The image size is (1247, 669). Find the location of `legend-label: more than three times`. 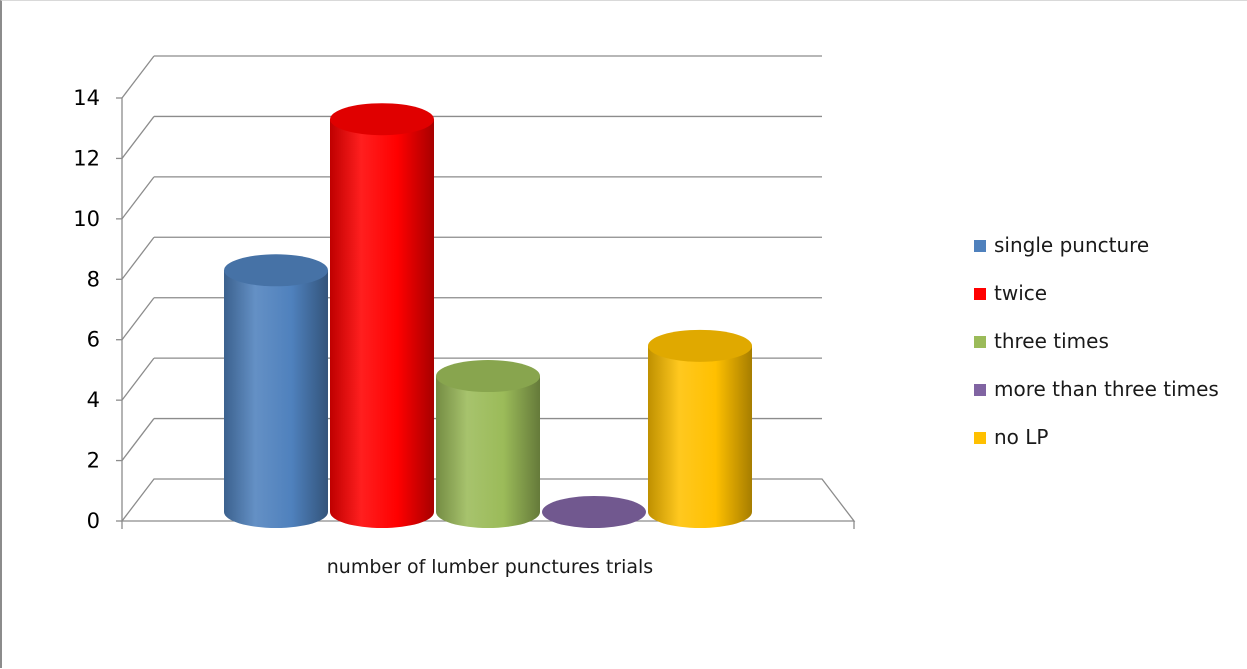

legend-label: more than three times is located at coordinates (1106, 389).